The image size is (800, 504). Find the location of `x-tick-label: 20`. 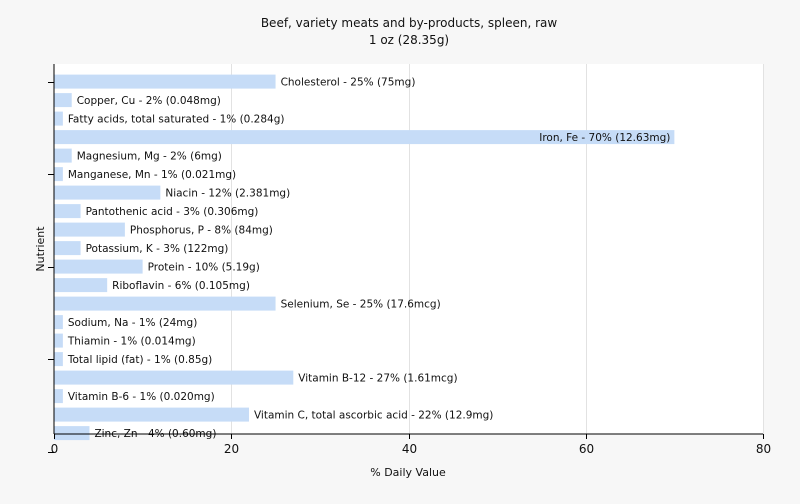

x-tick-label: 20 is located at coordinates (231, 449).